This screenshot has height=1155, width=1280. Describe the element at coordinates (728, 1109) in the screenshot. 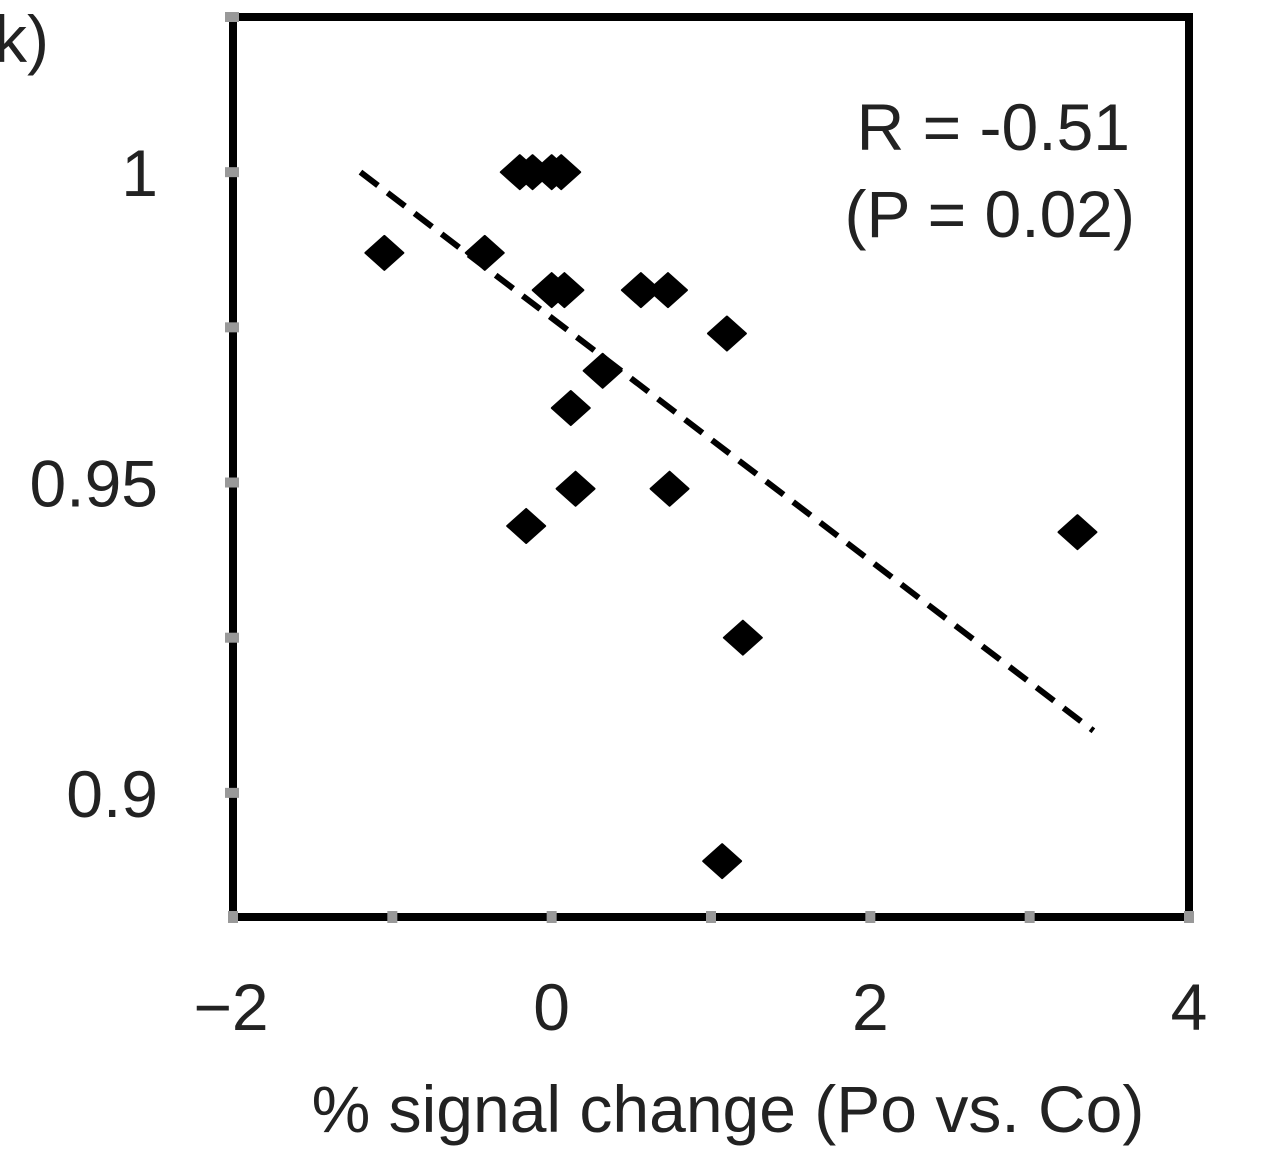

I see `x-axis-label: % signal change (Po vs. Co)` at that location.